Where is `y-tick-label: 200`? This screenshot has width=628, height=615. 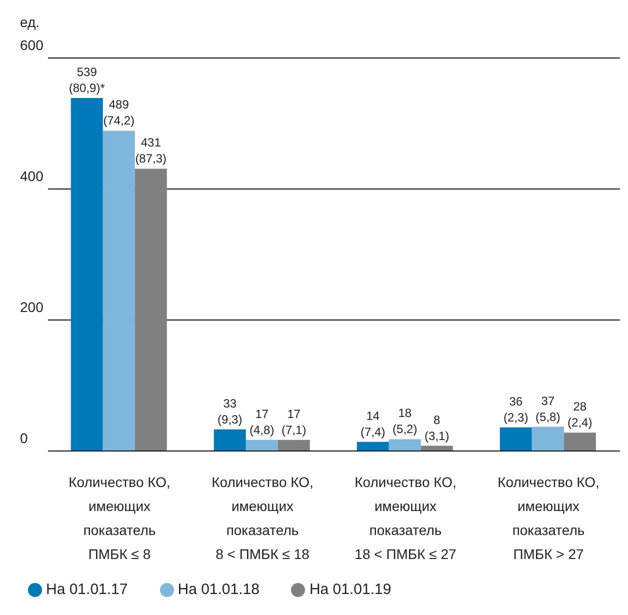
y-tick-label: 200 is located at coordinates (32, 307).